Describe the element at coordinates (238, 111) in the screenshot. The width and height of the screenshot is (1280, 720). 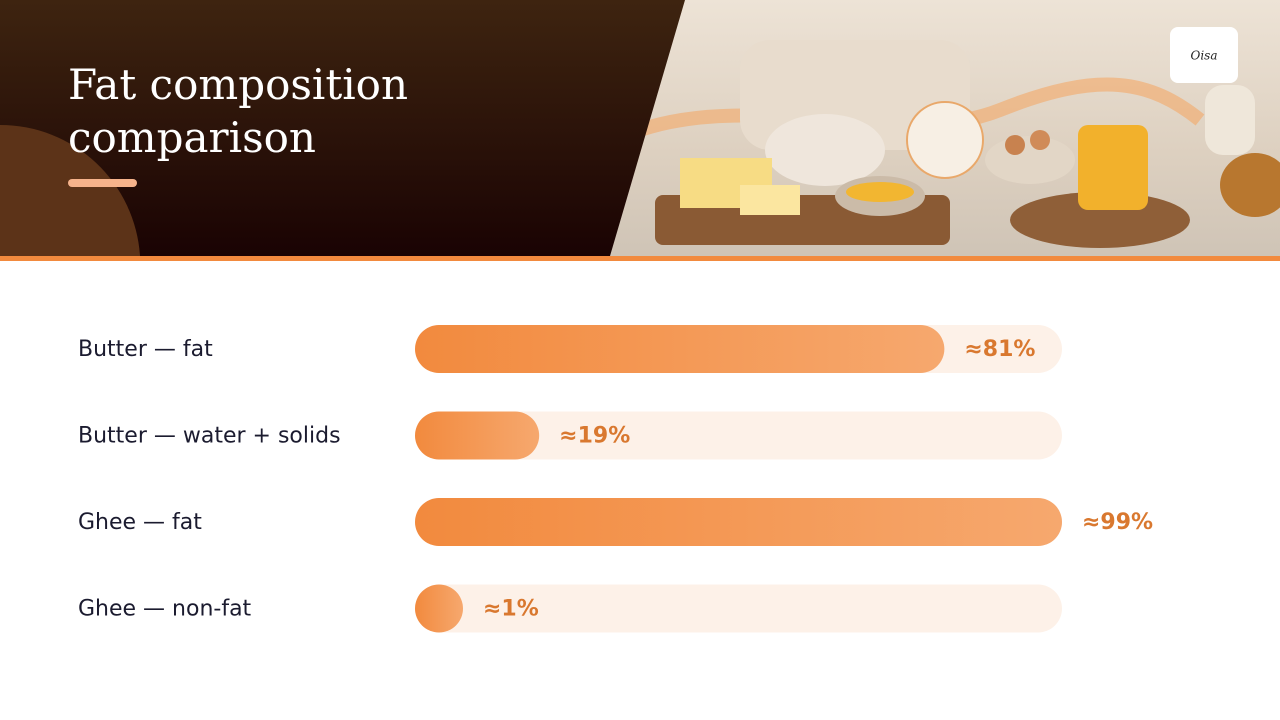
I see `slide-title: Fat composition comparison` at that location.